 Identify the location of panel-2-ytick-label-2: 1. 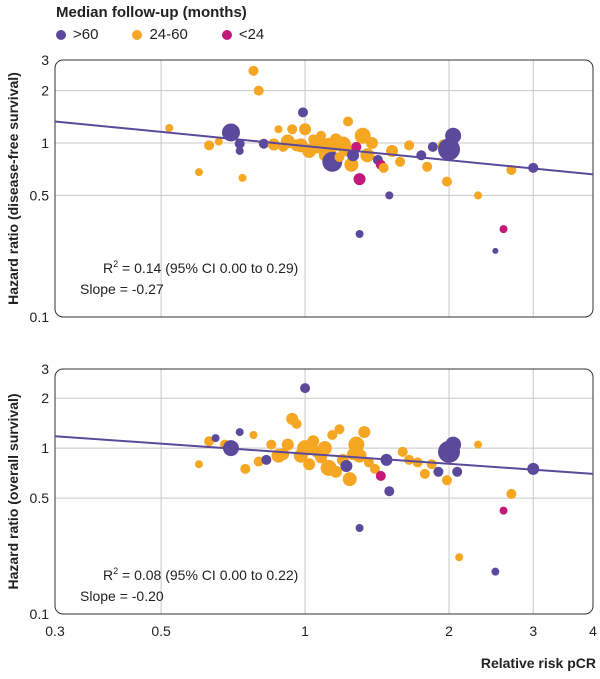
(45, 448).